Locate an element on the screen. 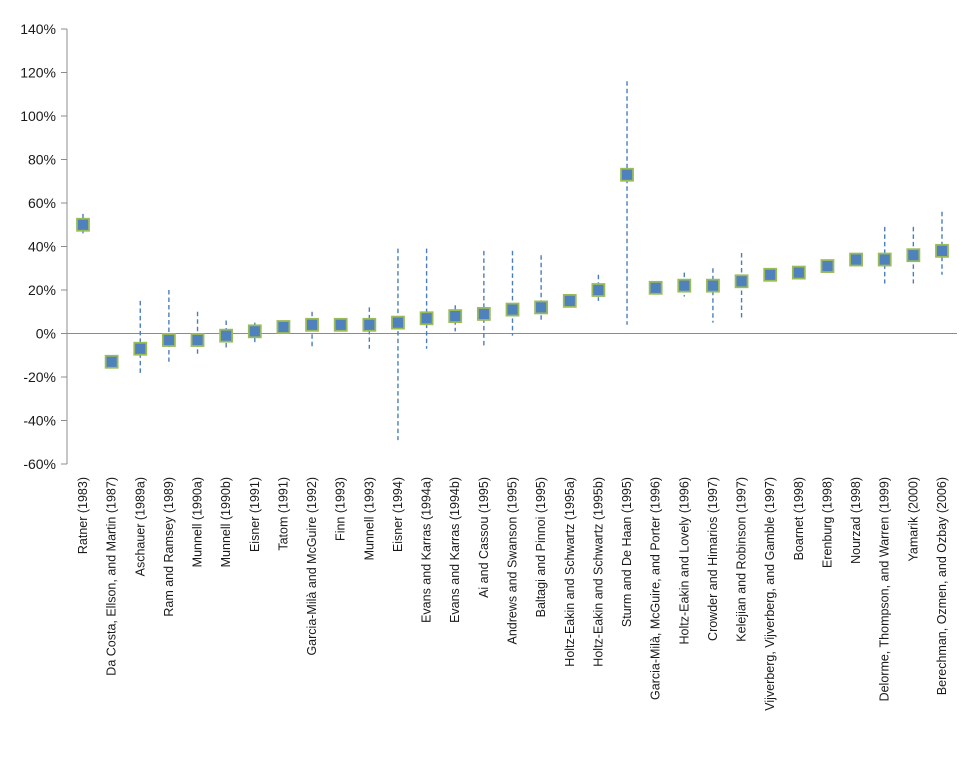  x-category-label: Nourzad (1998) is located at coordinates (856, 520).